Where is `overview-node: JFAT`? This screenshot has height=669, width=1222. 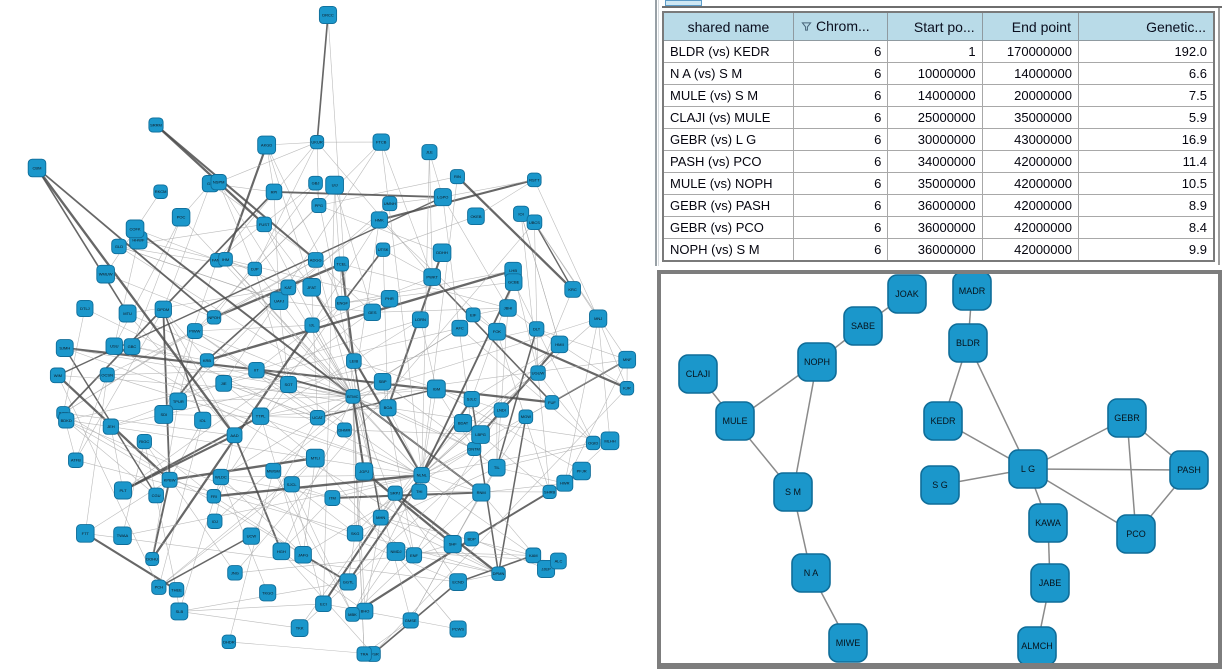 overview-node: JFAT is located at coordinates (311, 287).